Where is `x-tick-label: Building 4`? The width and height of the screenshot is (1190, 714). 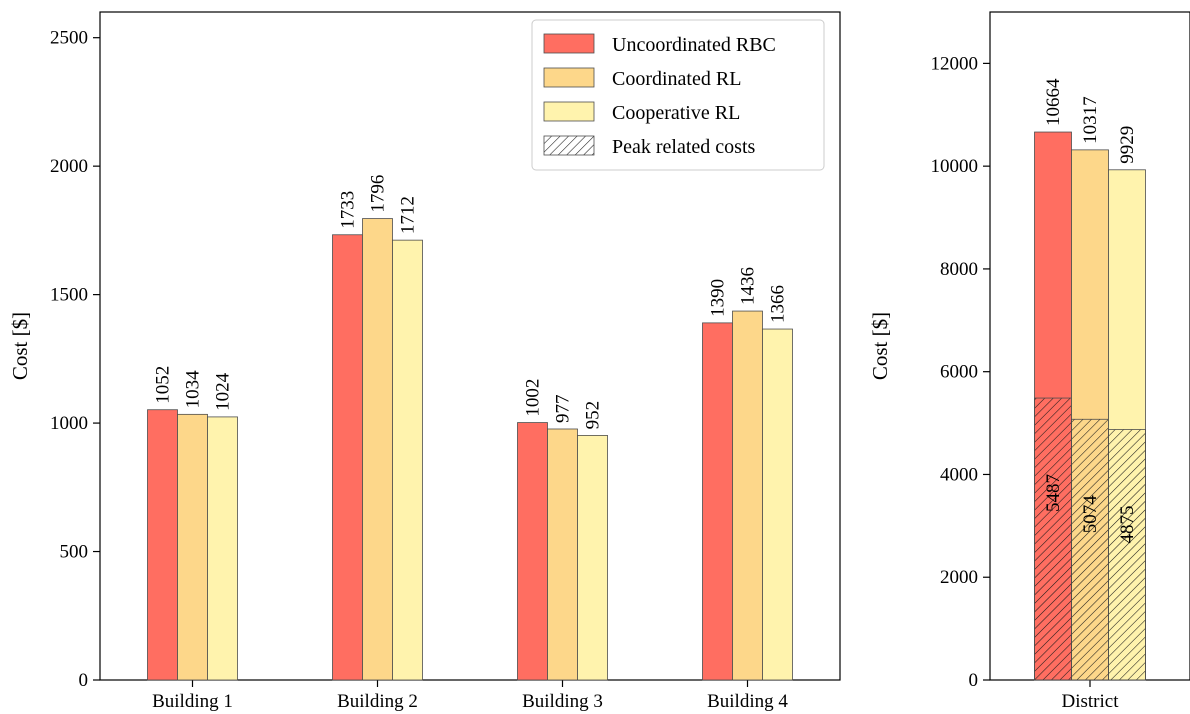 x-tick-label: Building 4 is located at coordinates (747, 701).